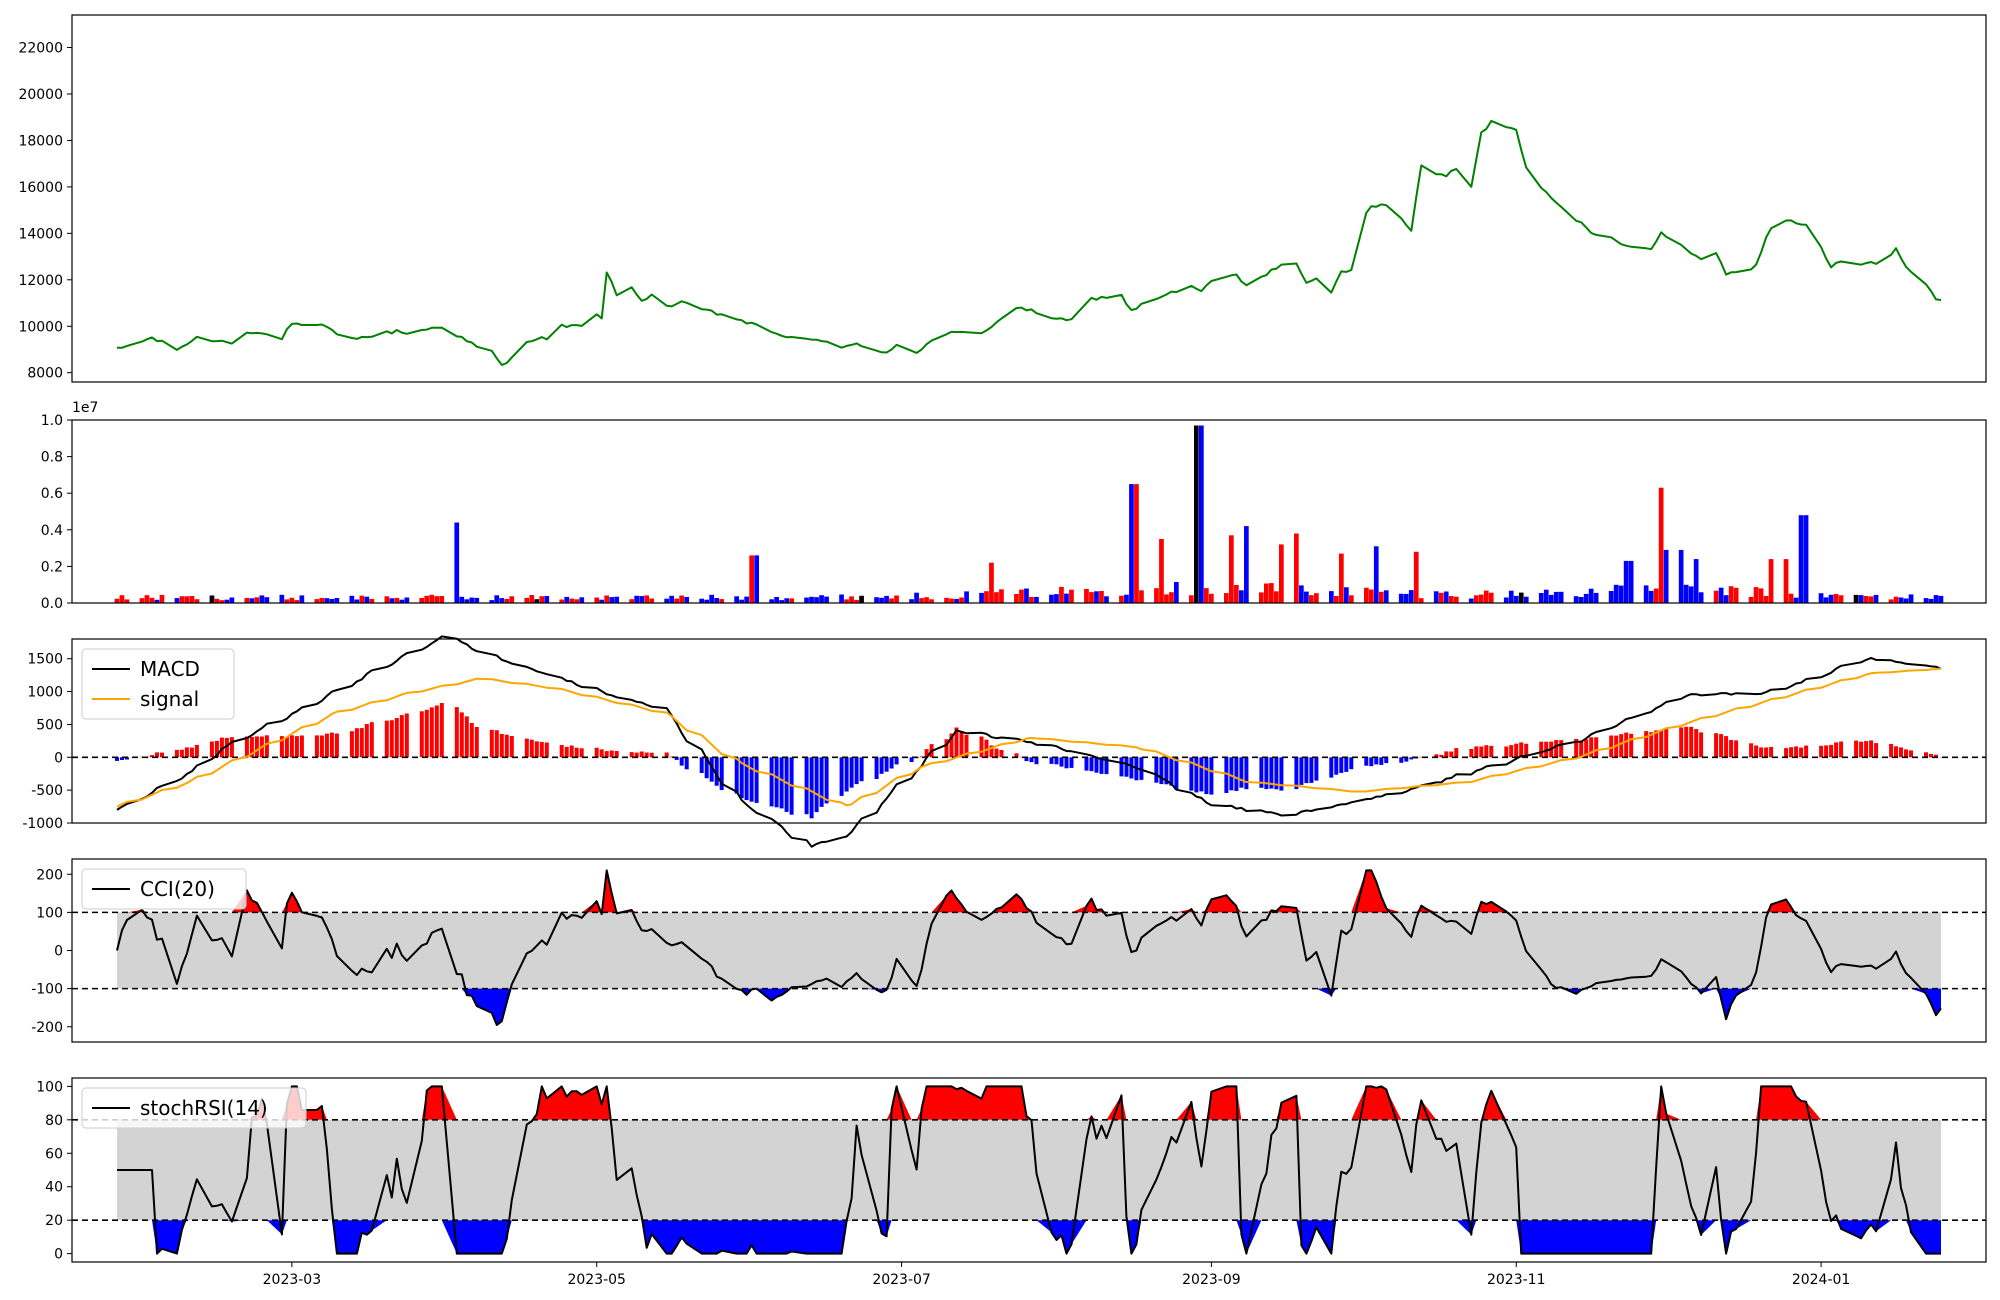 Image resolution: width=2000 pixels, height=1300 pixels. I want to click on x-tick-label: 2023-11, so click(1516, 1280).